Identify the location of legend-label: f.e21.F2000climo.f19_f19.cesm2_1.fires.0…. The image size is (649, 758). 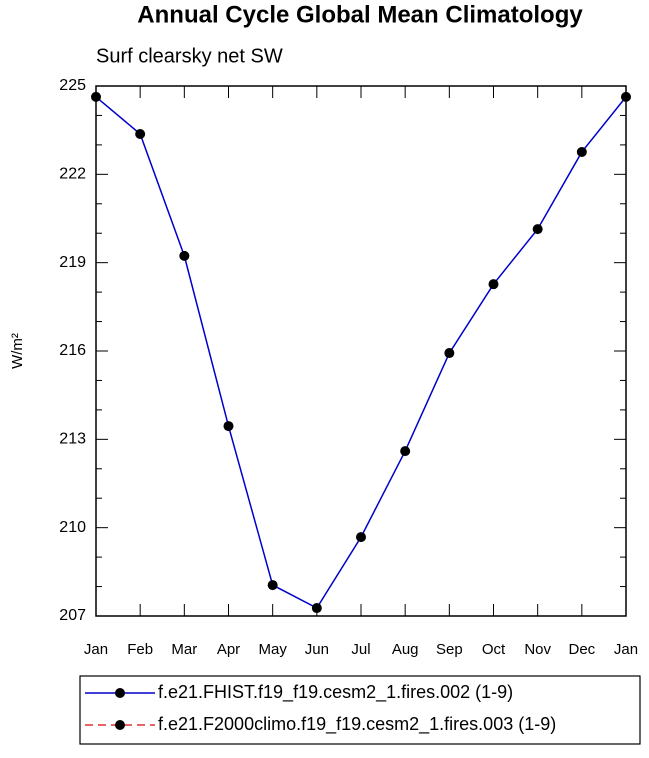
(357, 724).